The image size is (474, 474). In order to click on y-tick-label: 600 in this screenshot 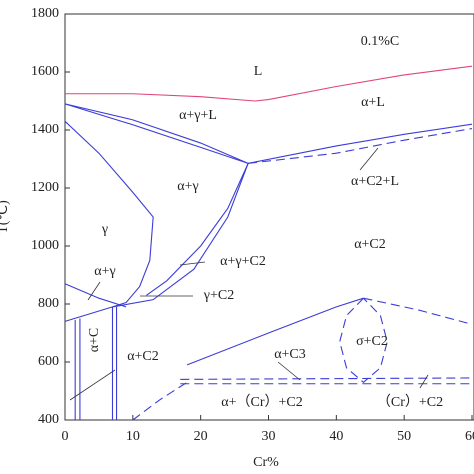, I will do `click(48, 361)`.